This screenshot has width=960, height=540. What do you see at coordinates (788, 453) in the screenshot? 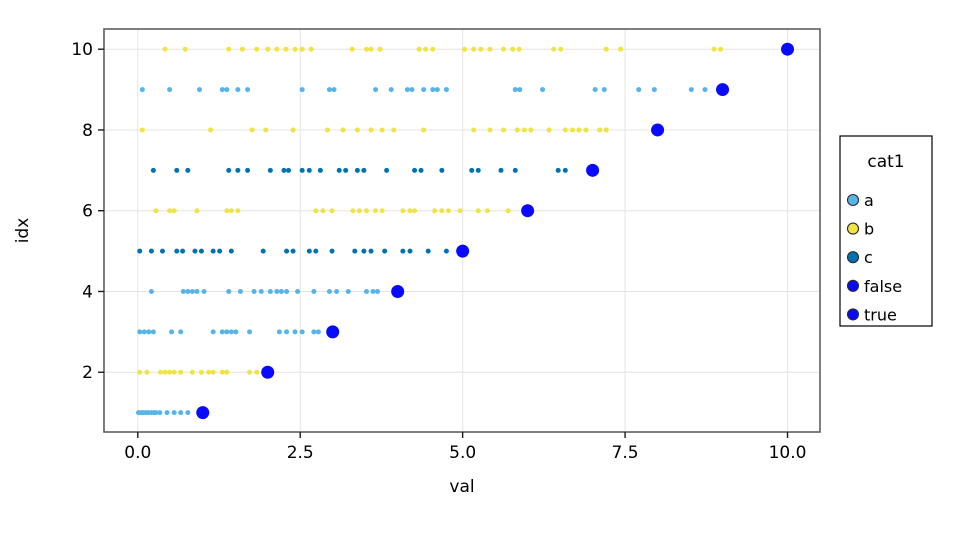
I see `x-tick-label: 10.0` at bounding box center [788, 453].